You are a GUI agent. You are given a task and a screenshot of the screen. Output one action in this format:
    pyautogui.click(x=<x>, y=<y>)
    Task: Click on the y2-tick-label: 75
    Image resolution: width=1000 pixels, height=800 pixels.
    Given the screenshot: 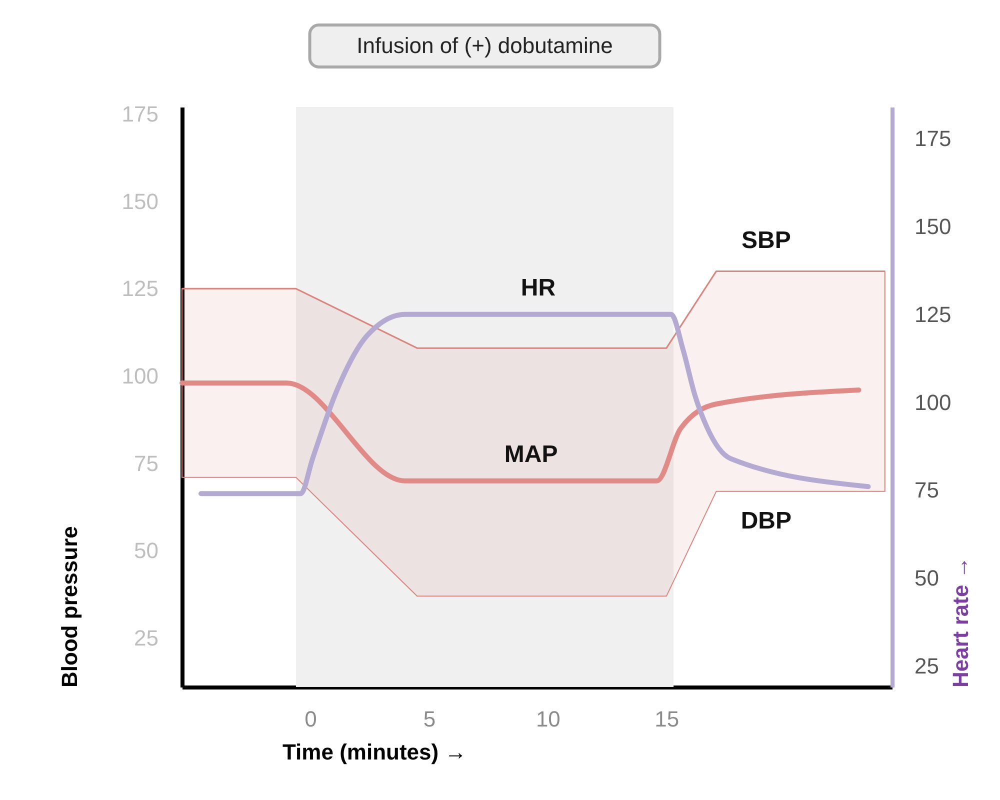 What is the action you would take?
    pyautogui.click(x=926, y=490)
    